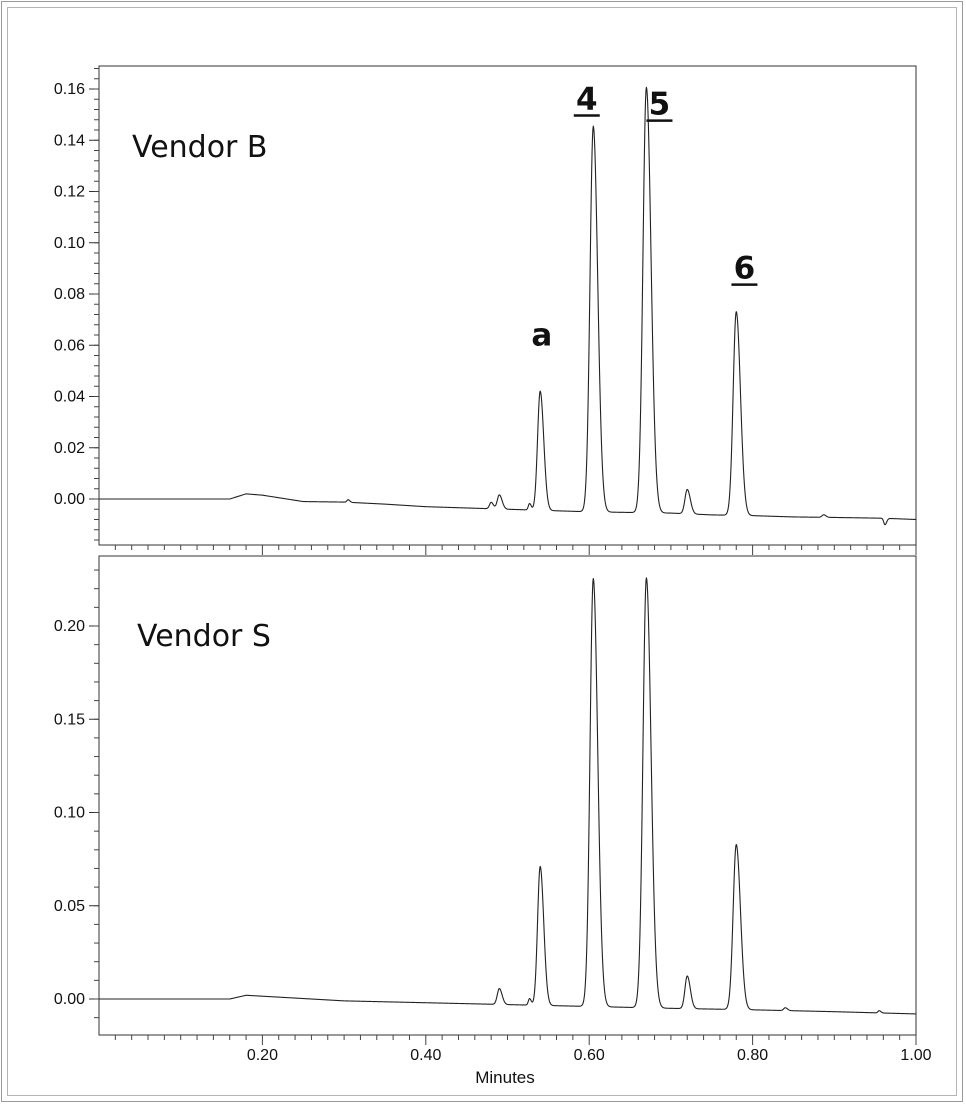 The image size is (966, 1105). I want to click on peak-annotation: 6, so click(745, 269).